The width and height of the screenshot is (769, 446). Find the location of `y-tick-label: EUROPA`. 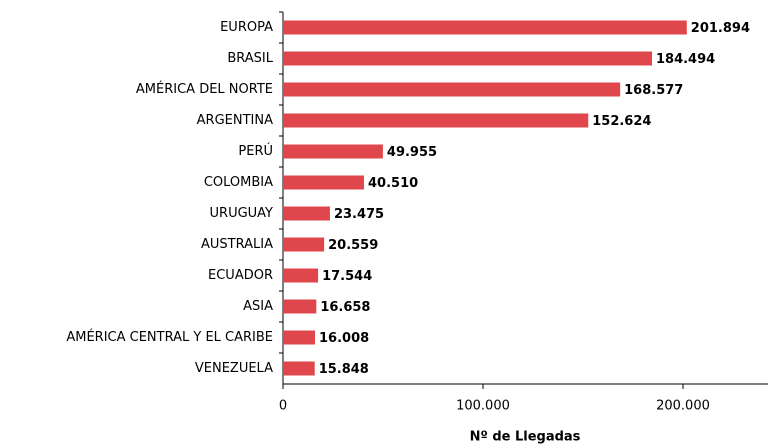

y-tick-label: EUROPA is located at coordinates (246, 27).